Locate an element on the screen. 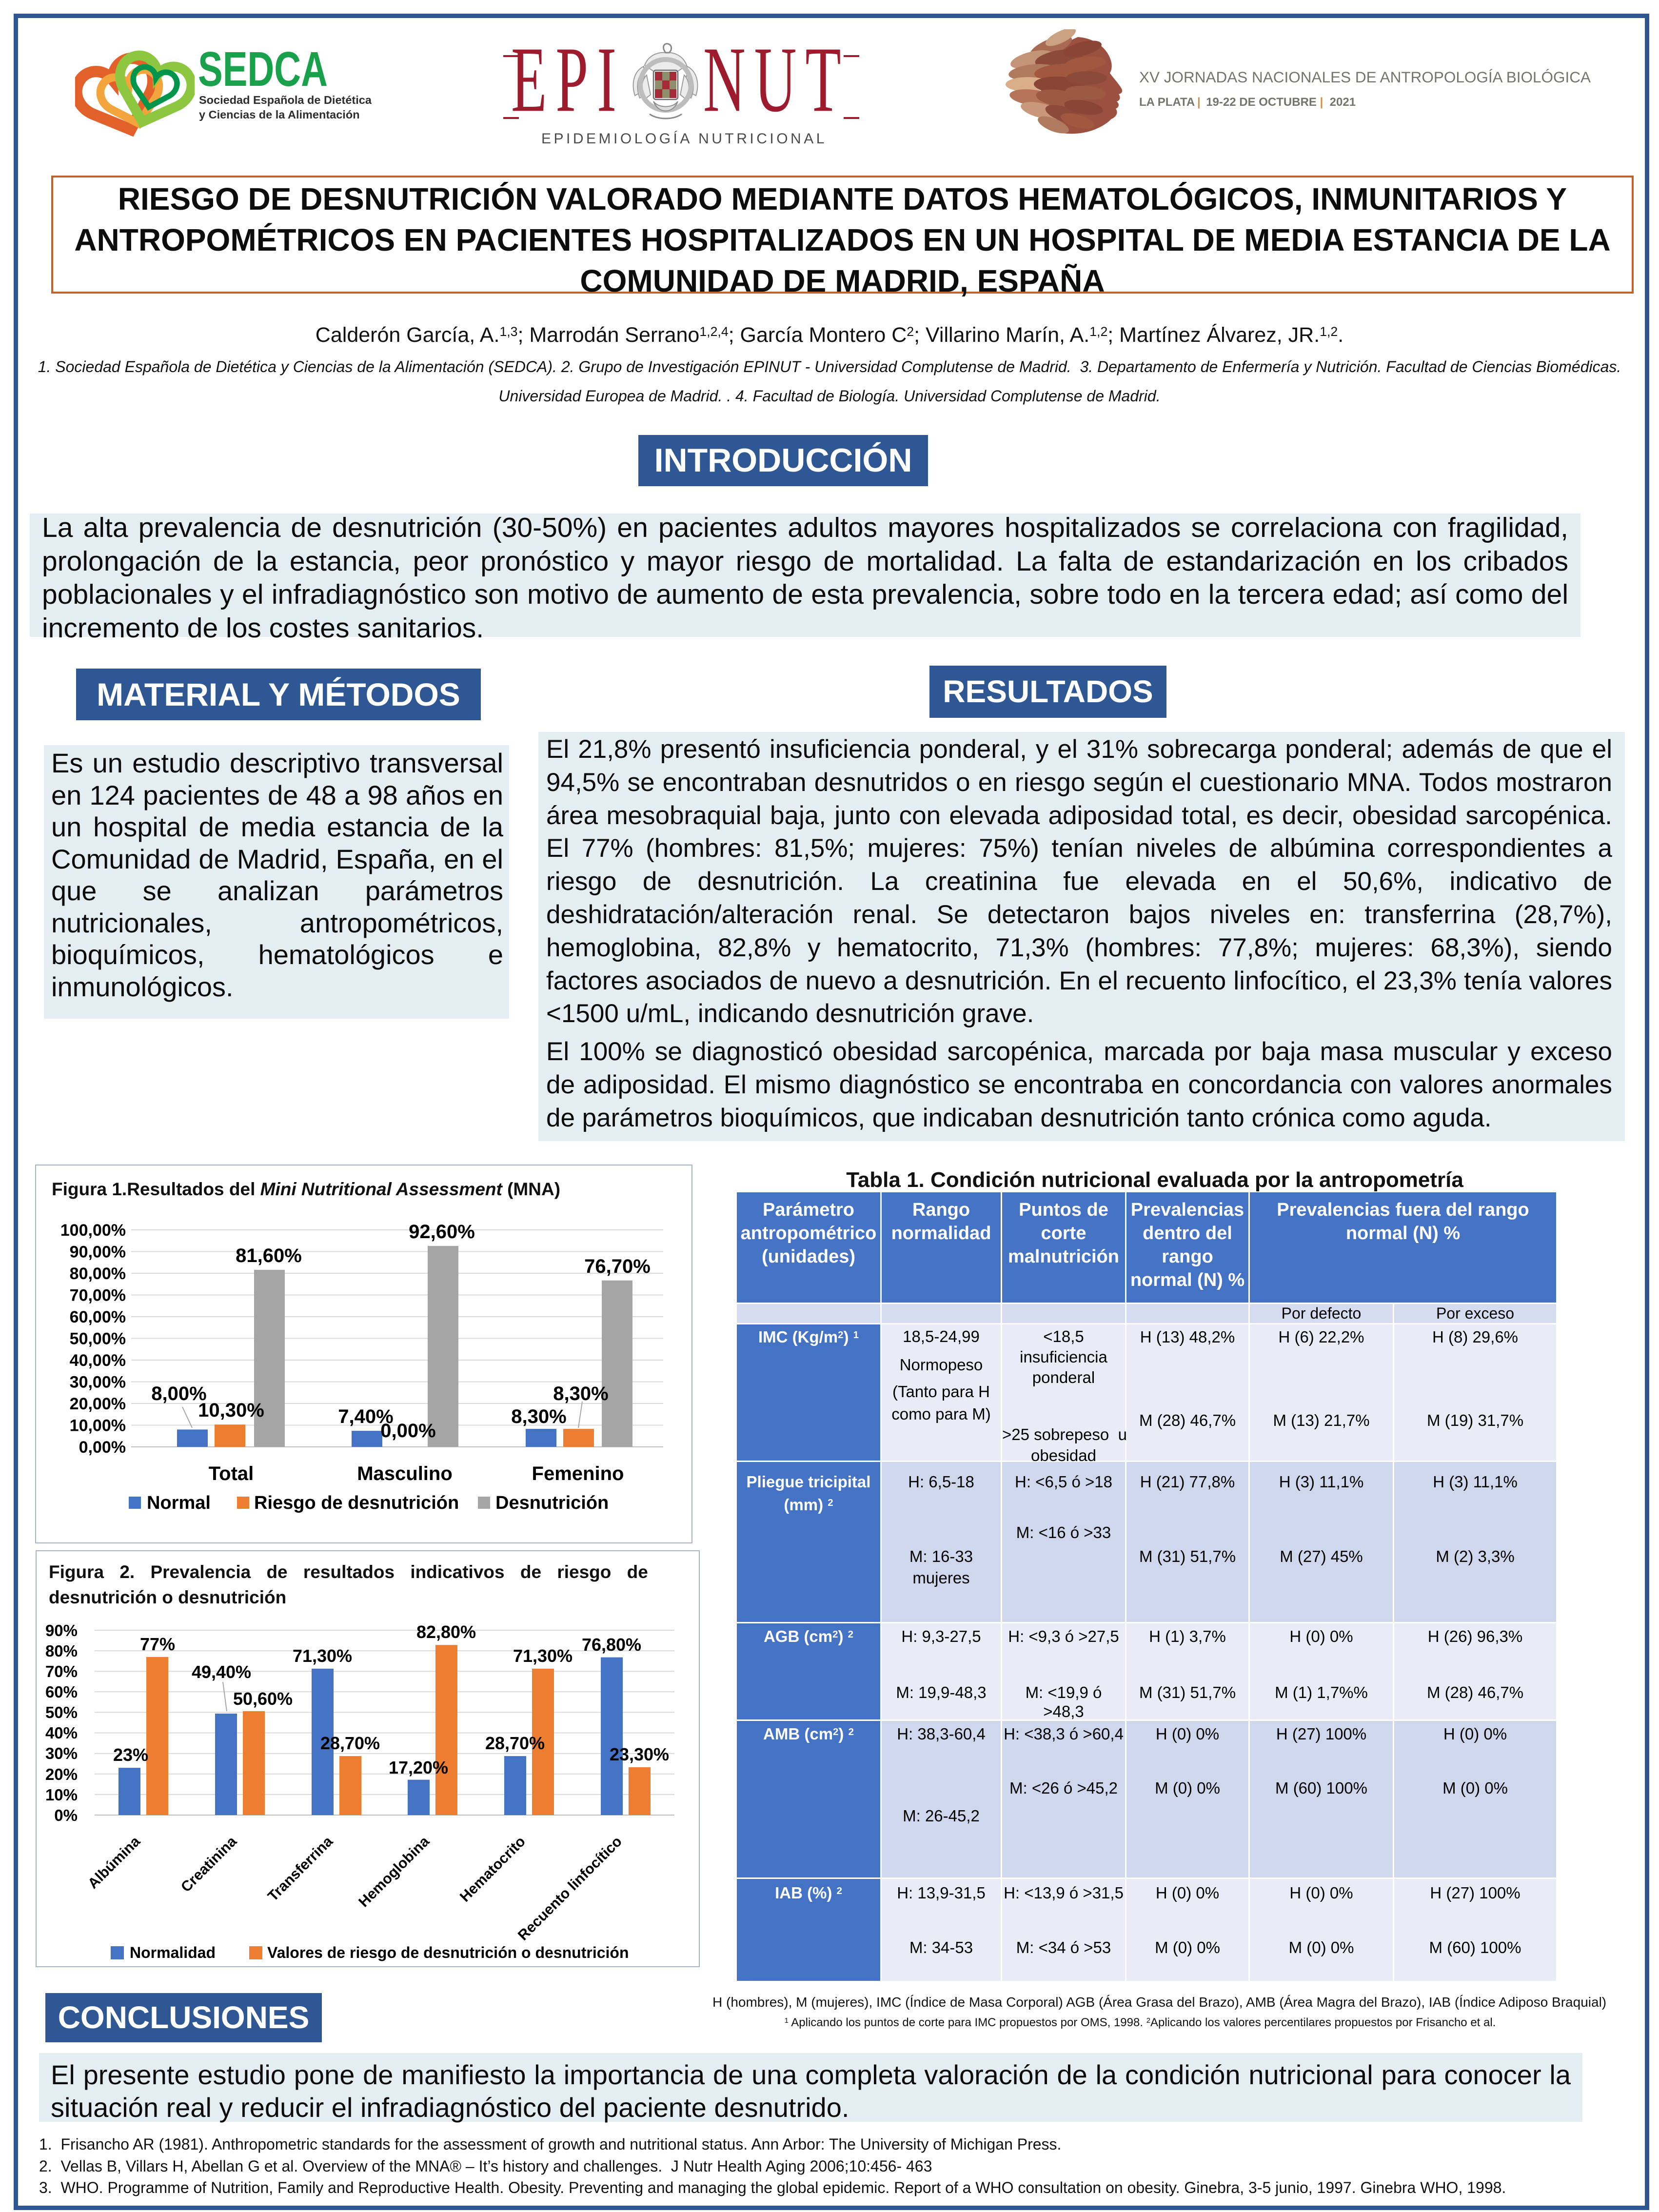  svg-text: 0% is located at coordinates (66, 1815).